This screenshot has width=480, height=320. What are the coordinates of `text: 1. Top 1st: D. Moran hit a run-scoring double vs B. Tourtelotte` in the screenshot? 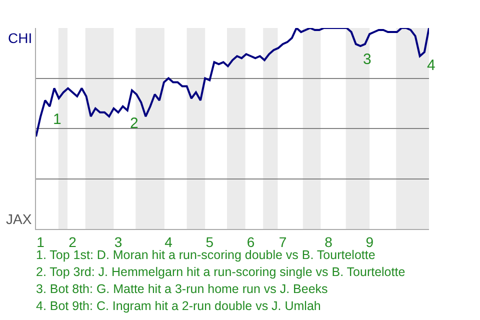 It's located at (206, 255).